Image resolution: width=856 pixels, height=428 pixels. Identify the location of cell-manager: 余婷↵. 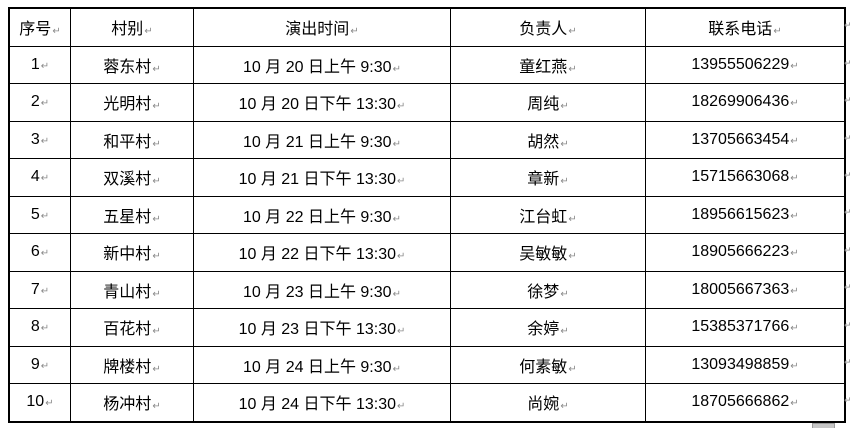
(548, 327).